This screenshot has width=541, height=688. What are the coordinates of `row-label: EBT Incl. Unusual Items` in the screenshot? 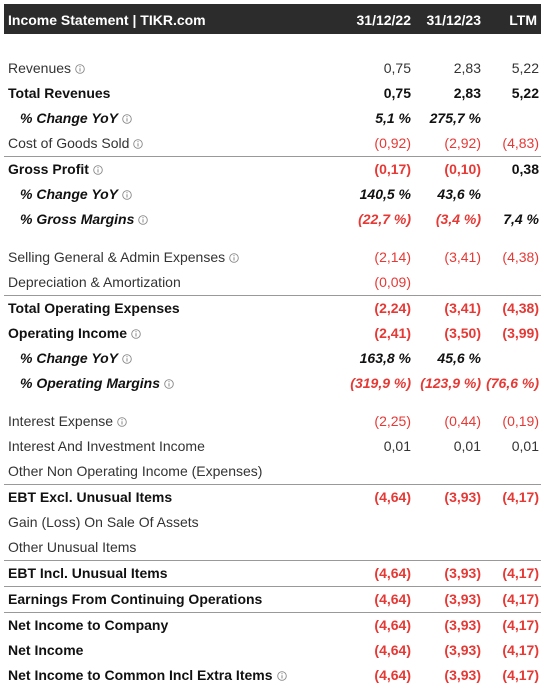 It's located at (87, 573).